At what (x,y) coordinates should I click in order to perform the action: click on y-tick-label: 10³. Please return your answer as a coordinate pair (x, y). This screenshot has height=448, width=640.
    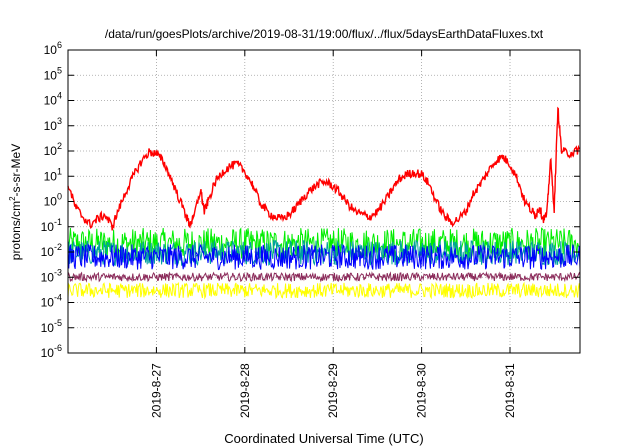
    Looking at the image, I should click on (53, 124).